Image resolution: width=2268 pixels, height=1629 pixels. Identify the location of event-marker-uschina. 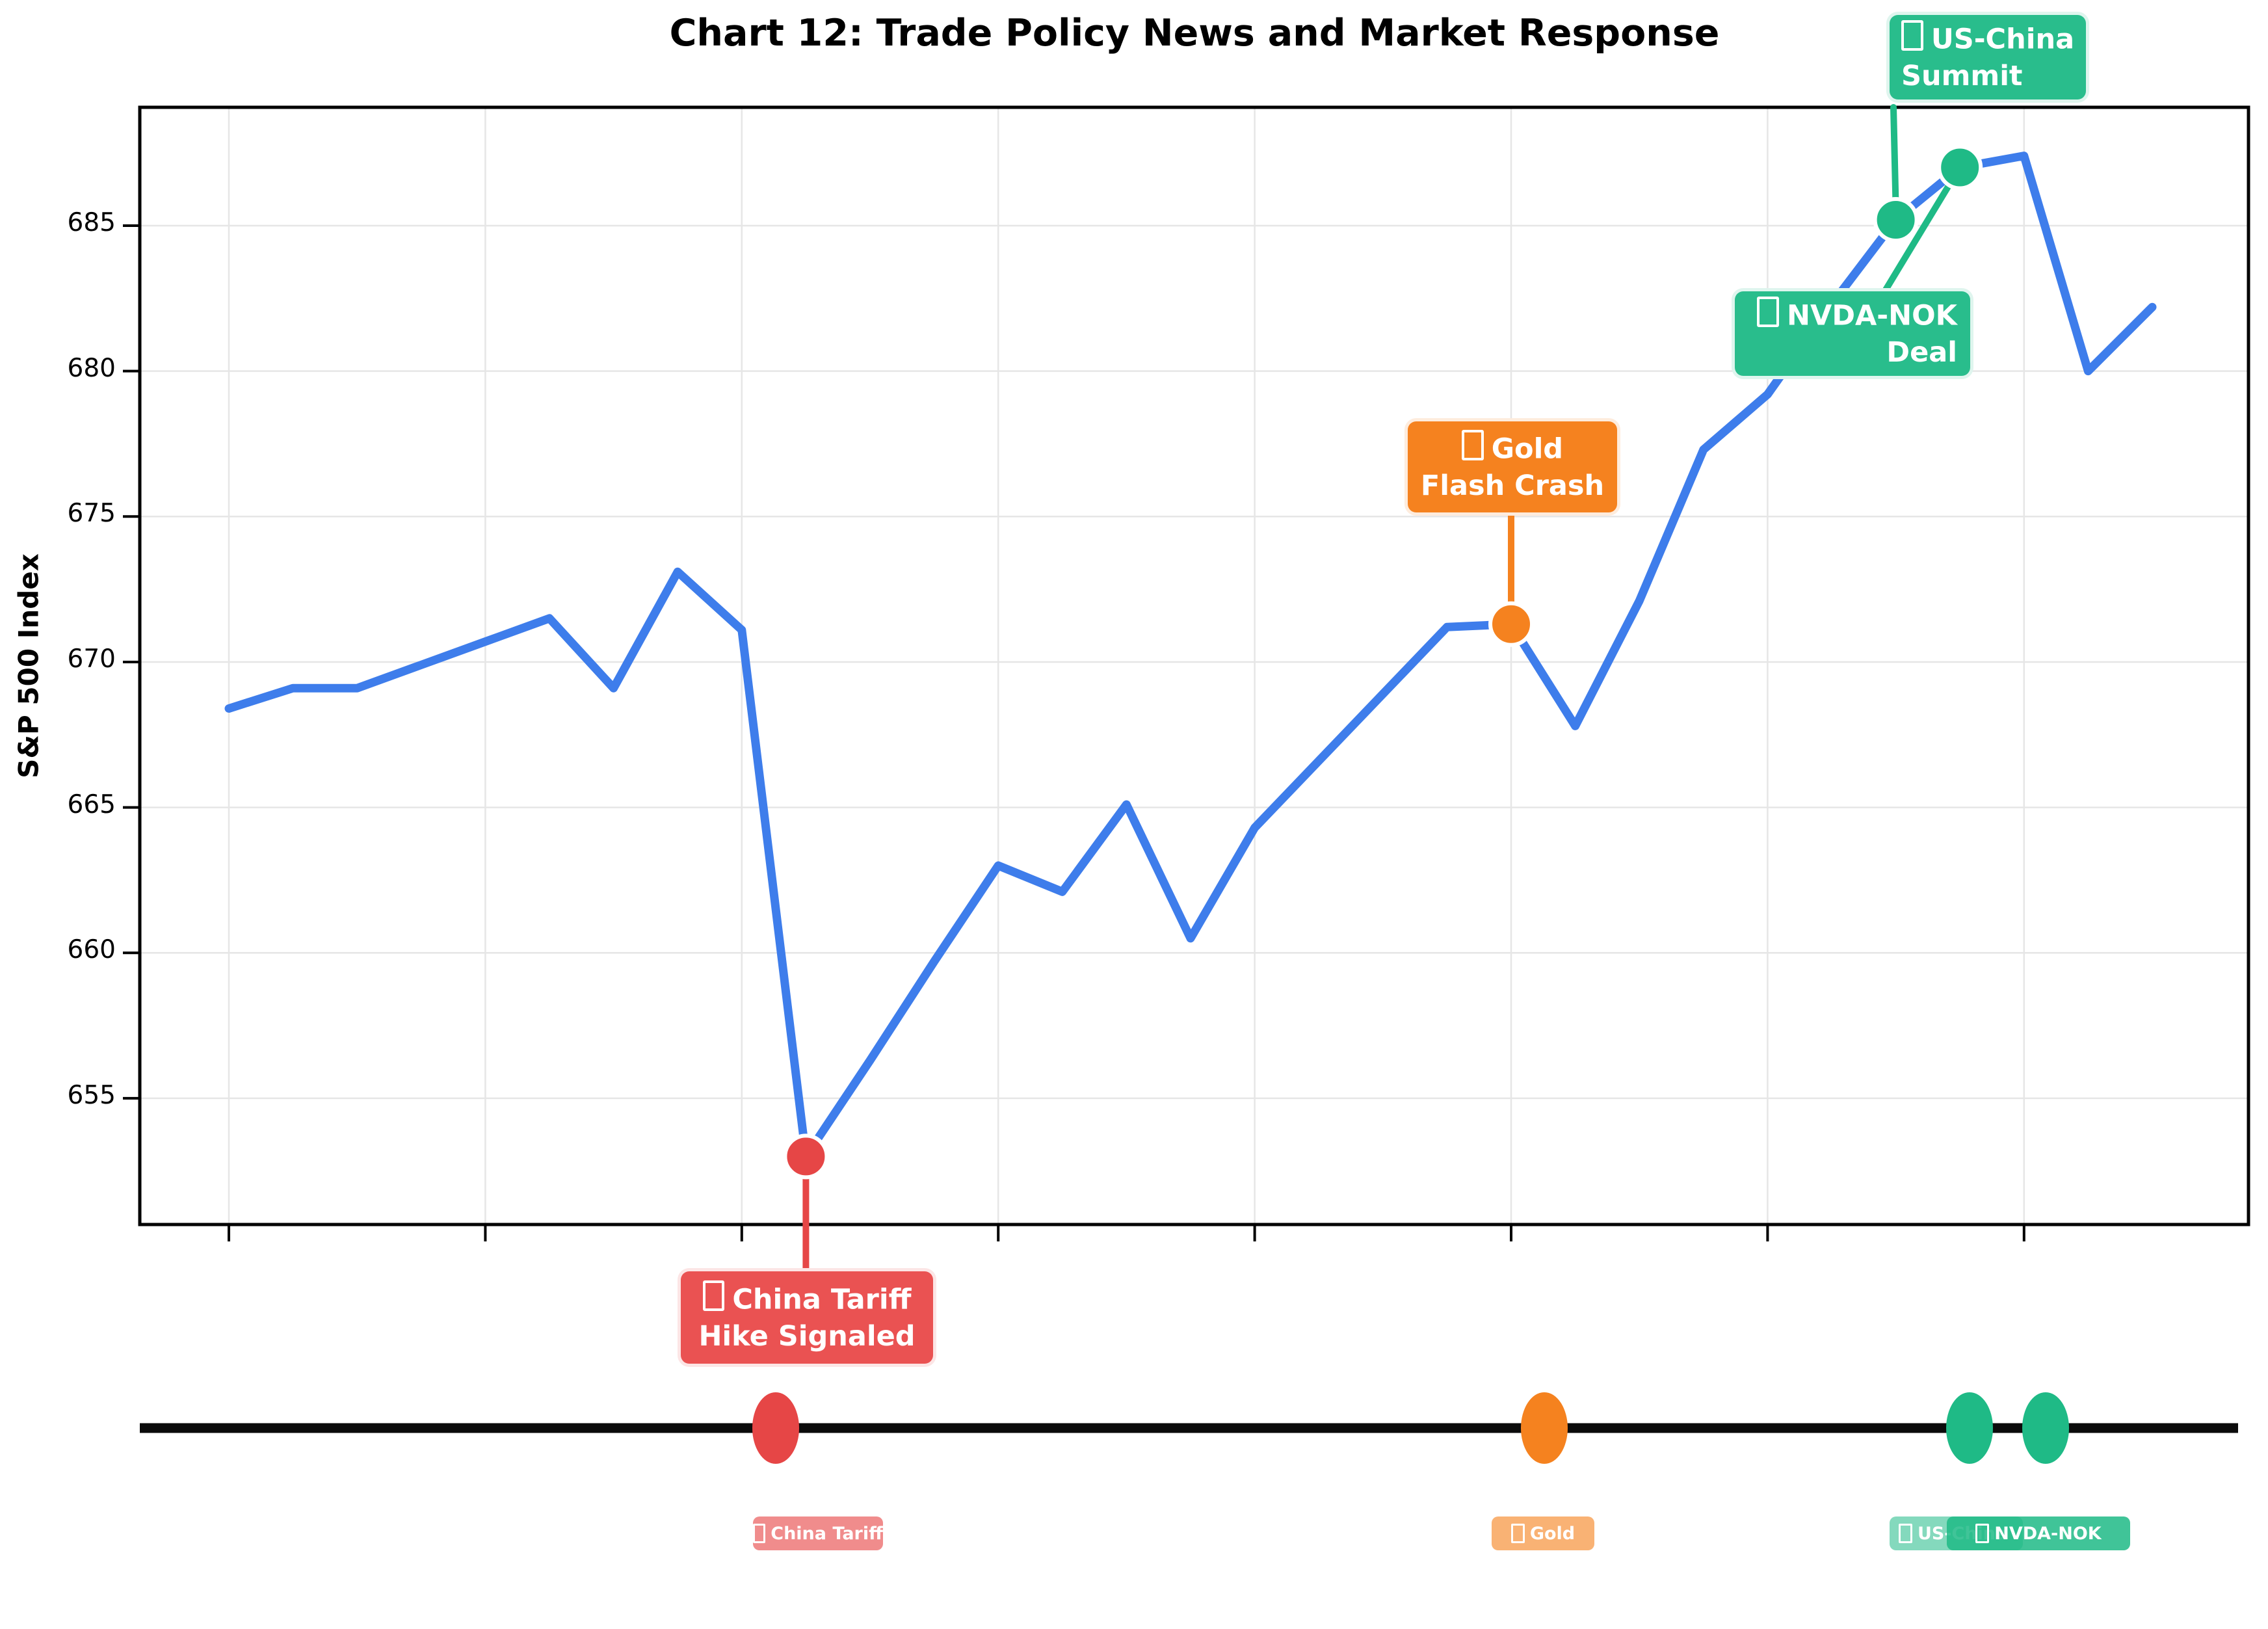
(1896, 220).